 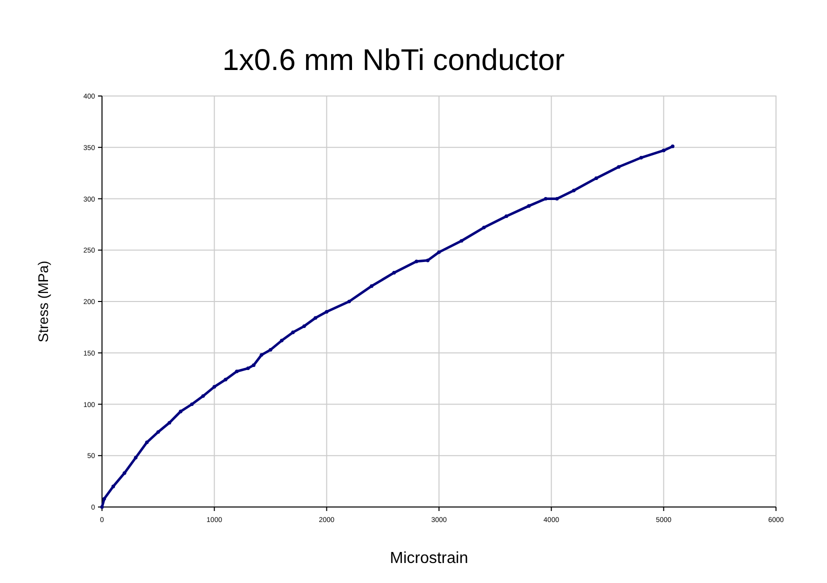 What do you see at coordinates (429, 558) in the screenshot?
I see `x-axis-title: Microstrain` at bounding box center [429, 558].